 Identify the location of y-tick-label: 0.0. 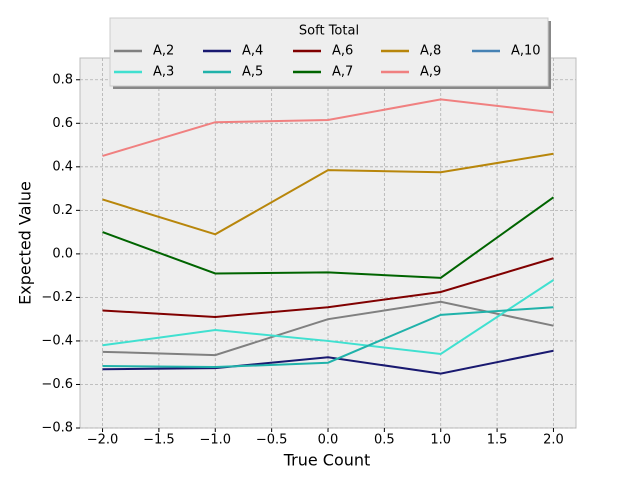
(62, 253).